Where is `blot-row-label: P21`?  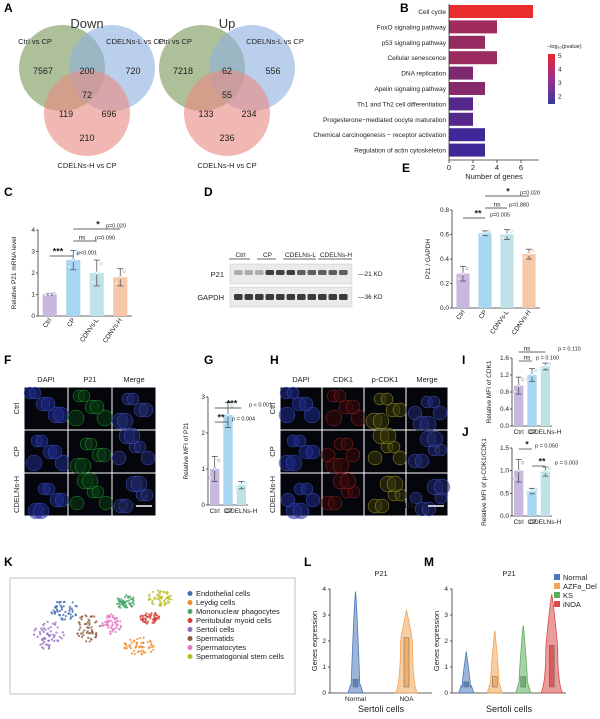 blot-row-label: P21 is located at coordinates (217, 274).